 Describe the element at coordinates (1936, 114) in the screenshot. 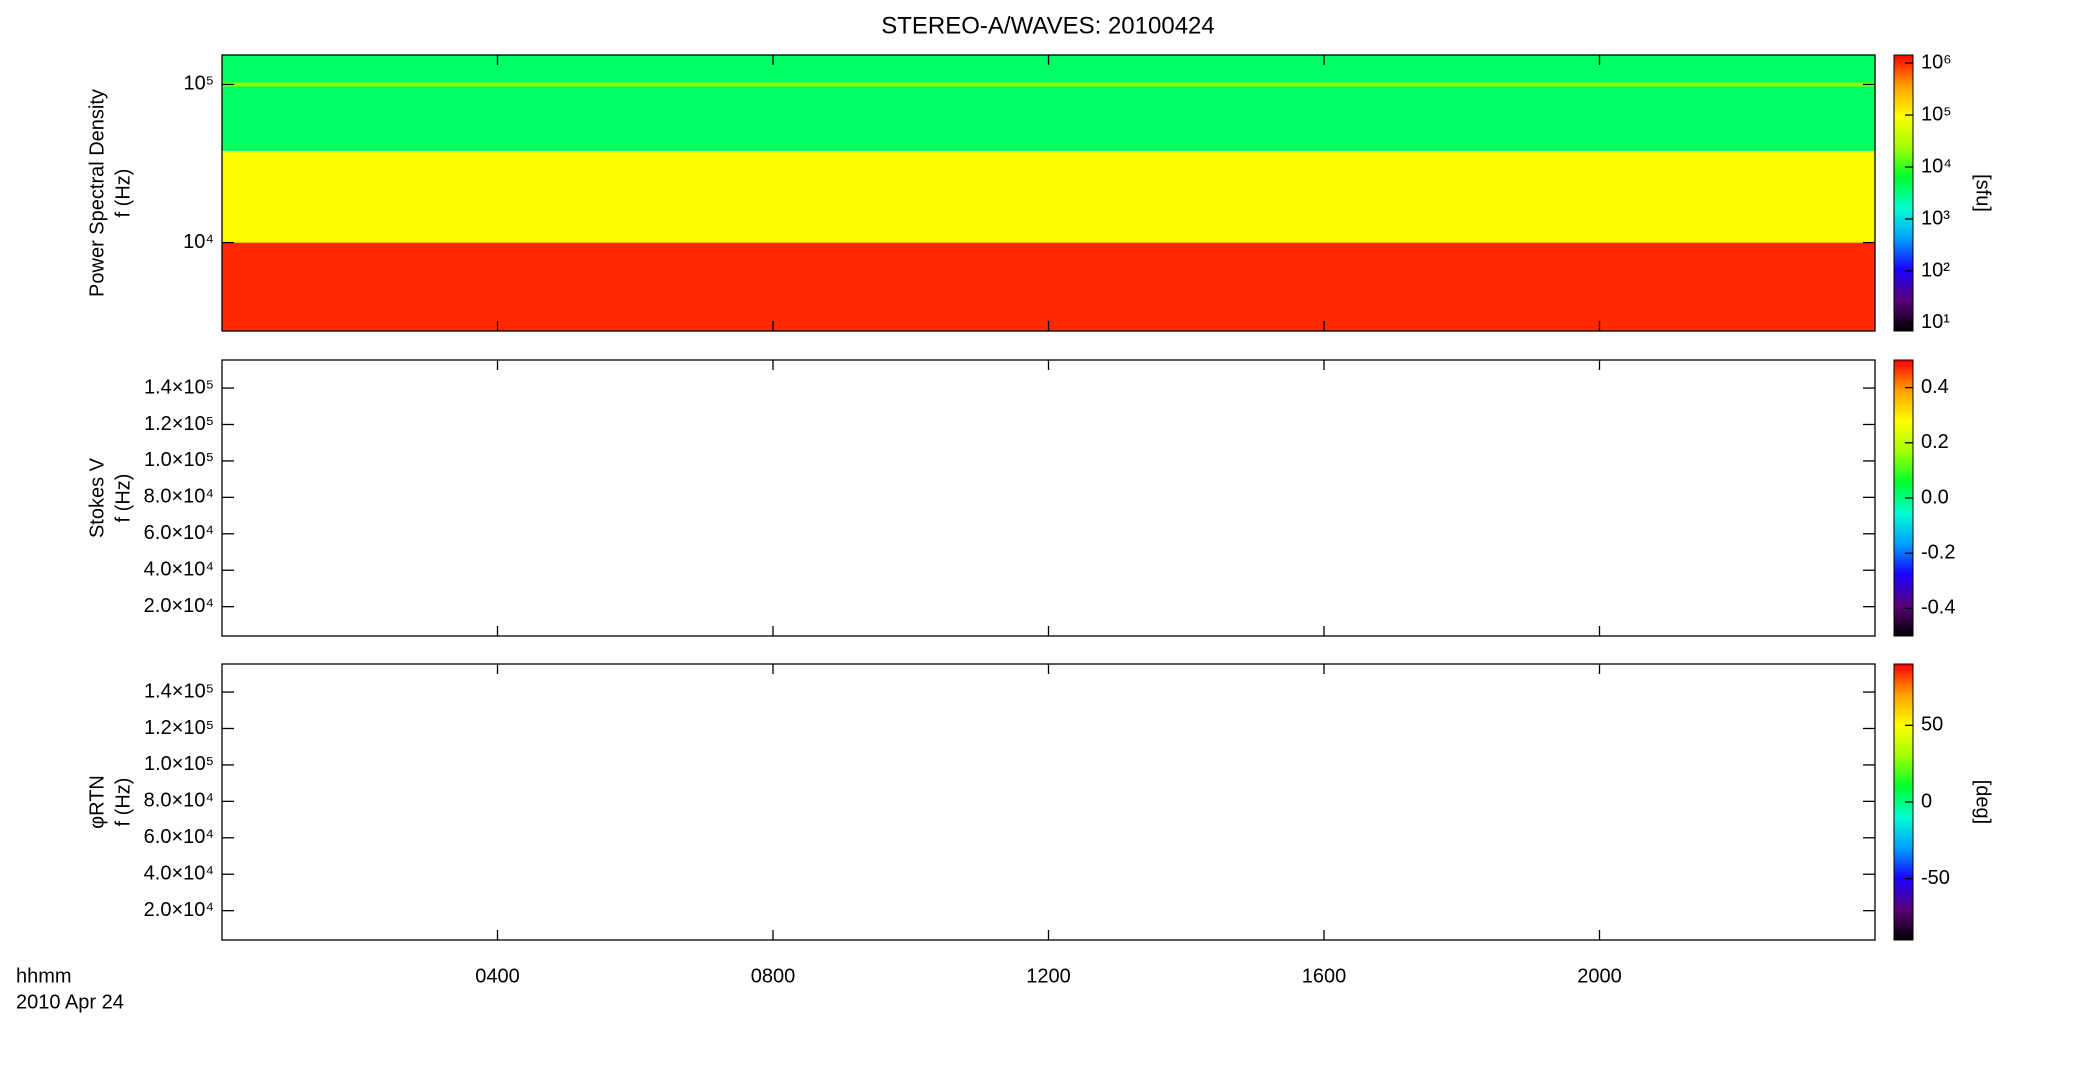

I see `colorbar-tick-label: 10⁵` at that location.